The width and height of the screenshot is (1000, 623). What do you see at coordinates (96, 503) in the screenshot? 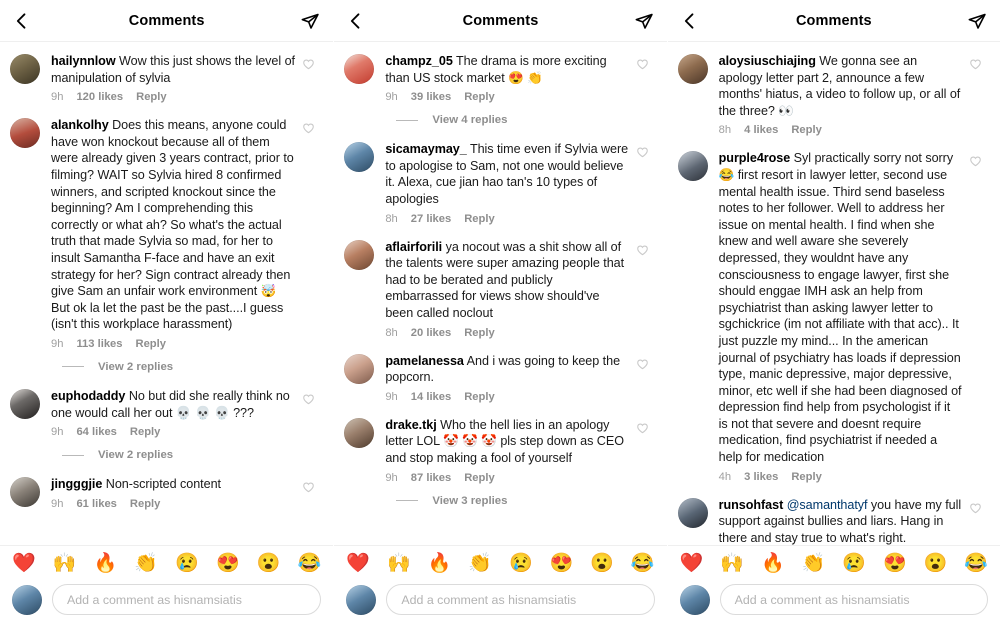
I see `comment-like-count: 61 likes` at bounding box center [96, 503].